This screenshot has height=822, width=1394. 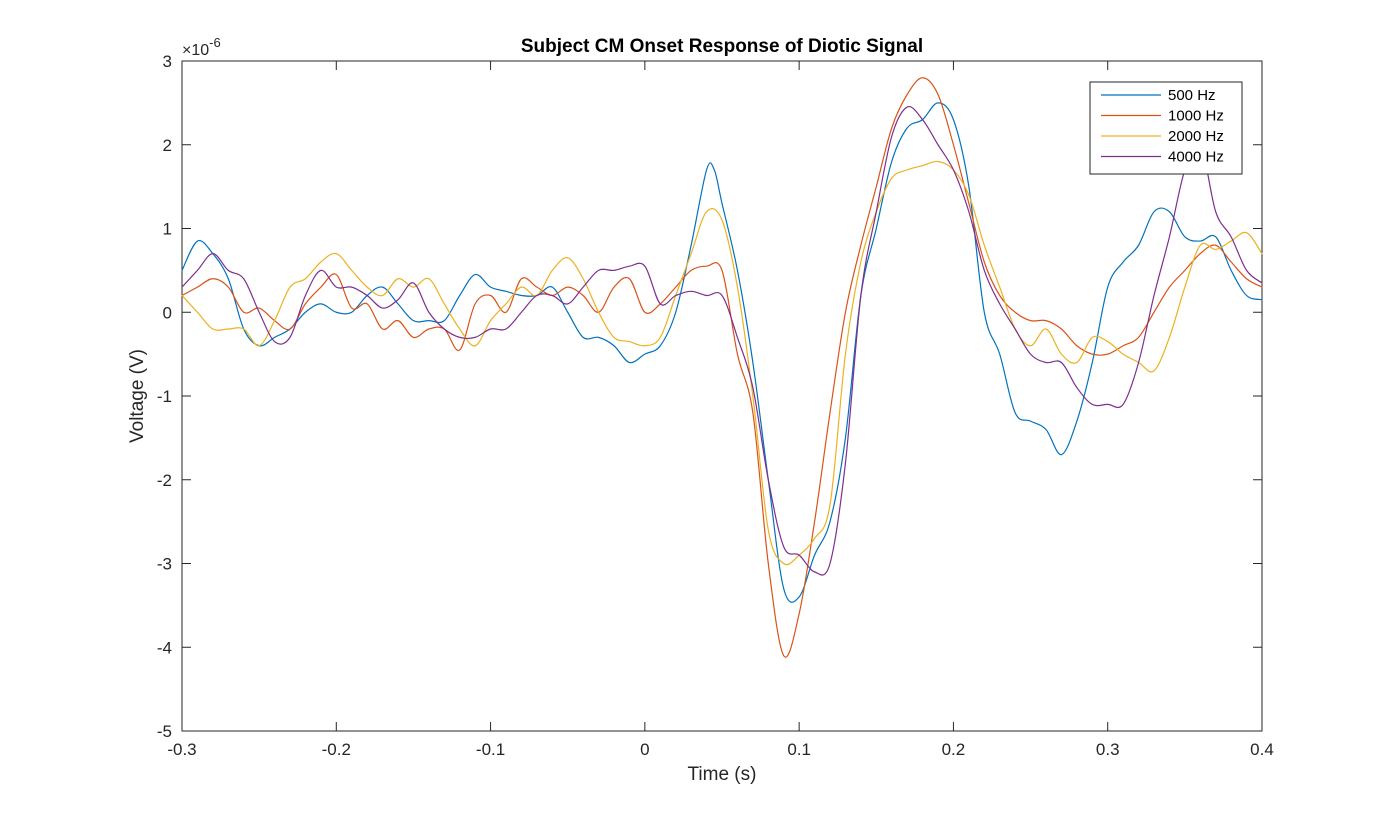 What do you see at coordinates (490, 749) in the screenshot?
I see `x-tick-label: -0.1` at bounding box center [490, 749].